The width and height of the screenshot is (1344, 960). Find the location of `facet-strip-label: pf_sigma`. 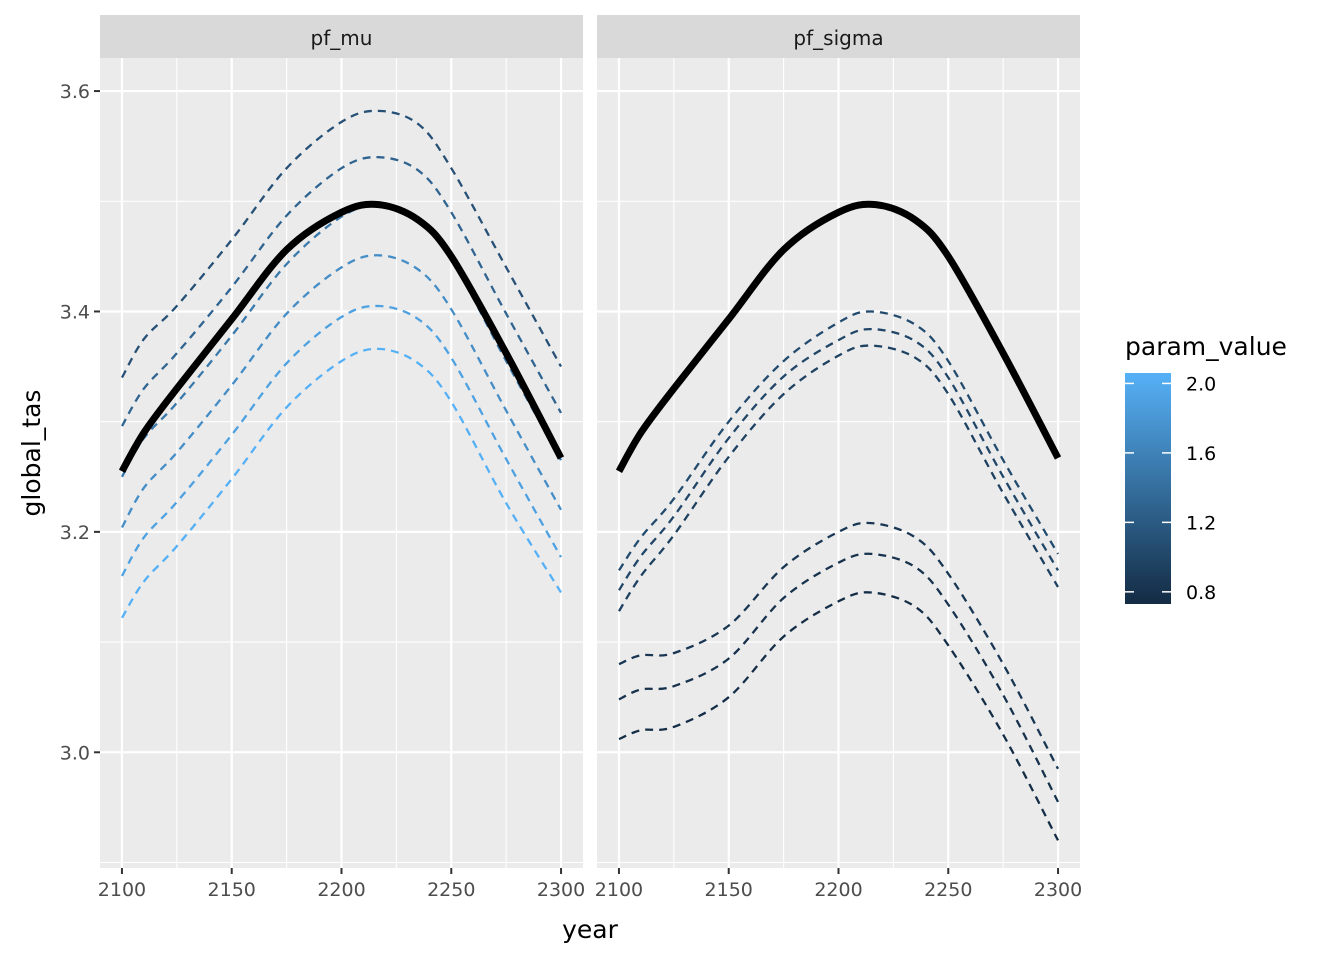

facet-strip-label: pf_sigma is located at coordinates (838, 38).